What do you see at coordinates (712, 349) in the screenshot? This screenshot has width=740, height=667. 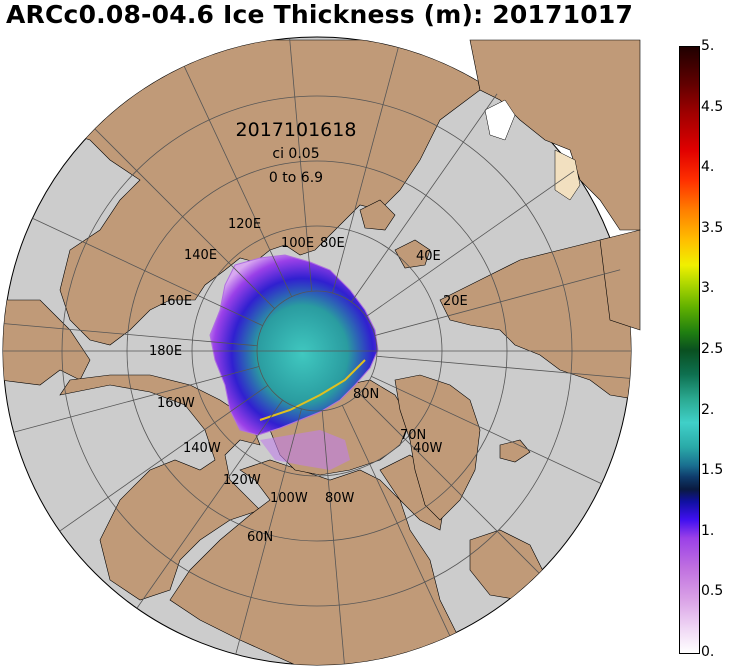 I see `colorbar-tick-label: 2.5` at bounding box center [712, 349].